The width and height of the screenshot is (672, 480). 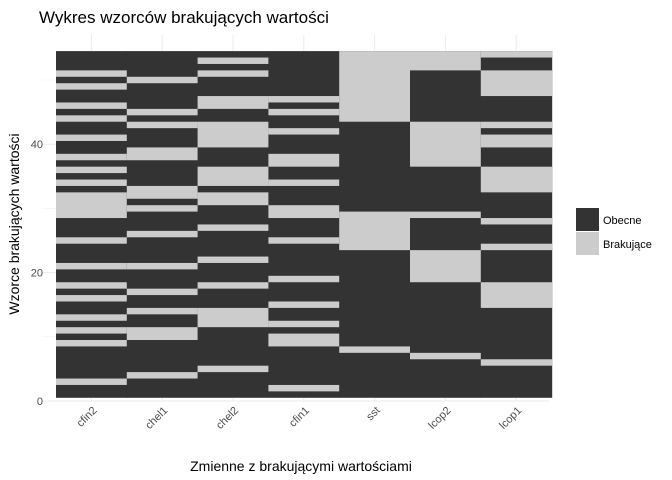 I want to click on column-chel1, so click(x=162, y=224).